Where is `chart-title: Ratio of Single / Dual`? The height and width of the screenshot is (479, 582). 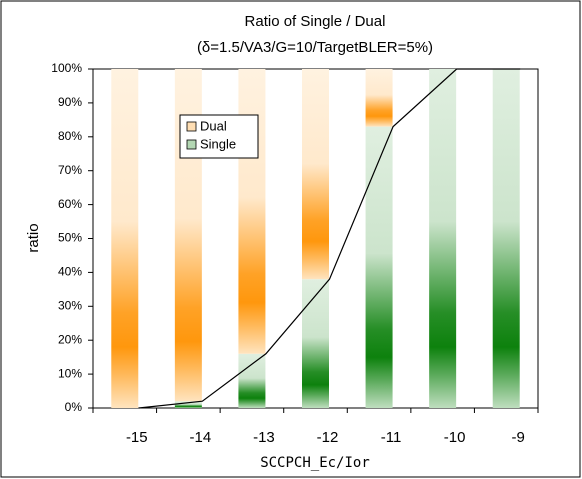
chart-title: Ratio of Single / Dual is located at coordinates (315, 21).